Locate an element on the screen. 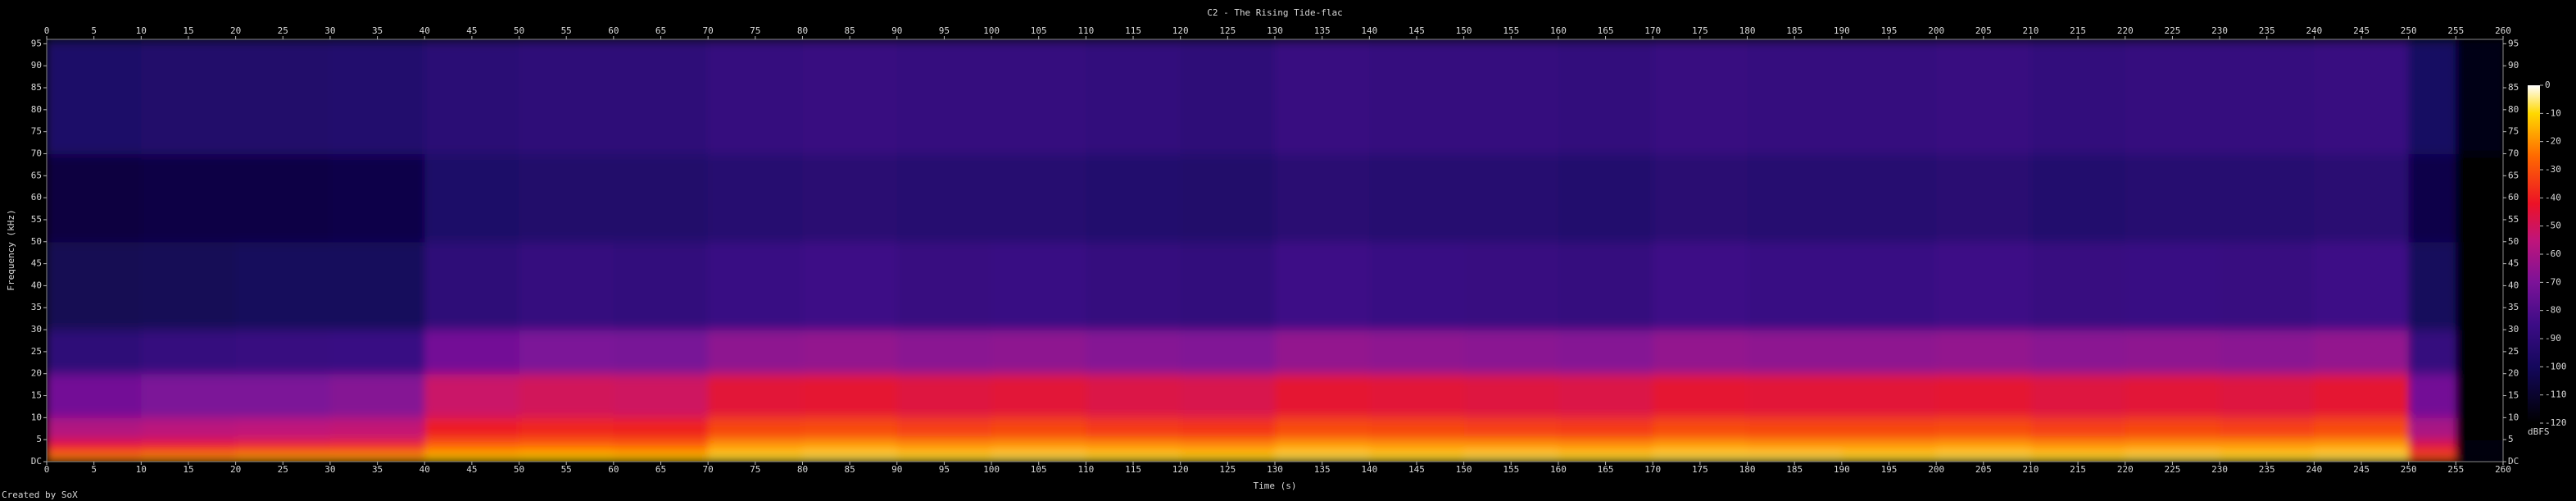 The height and width of the screenshot is (501, 2576). colorbar is located at coordinates (2534, 254).